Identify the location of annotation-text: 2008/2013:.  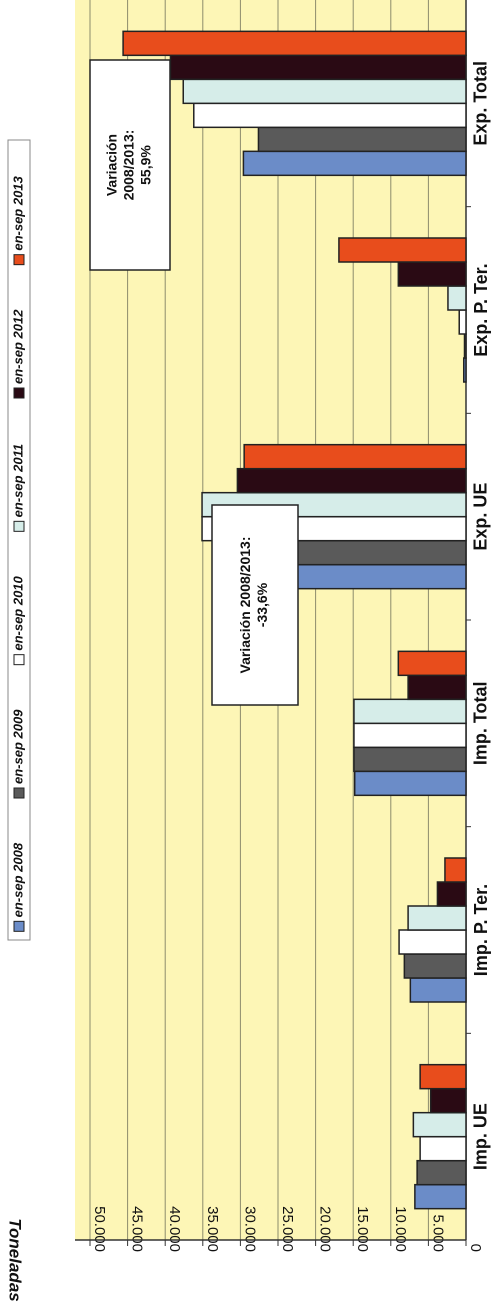
(129, 165).